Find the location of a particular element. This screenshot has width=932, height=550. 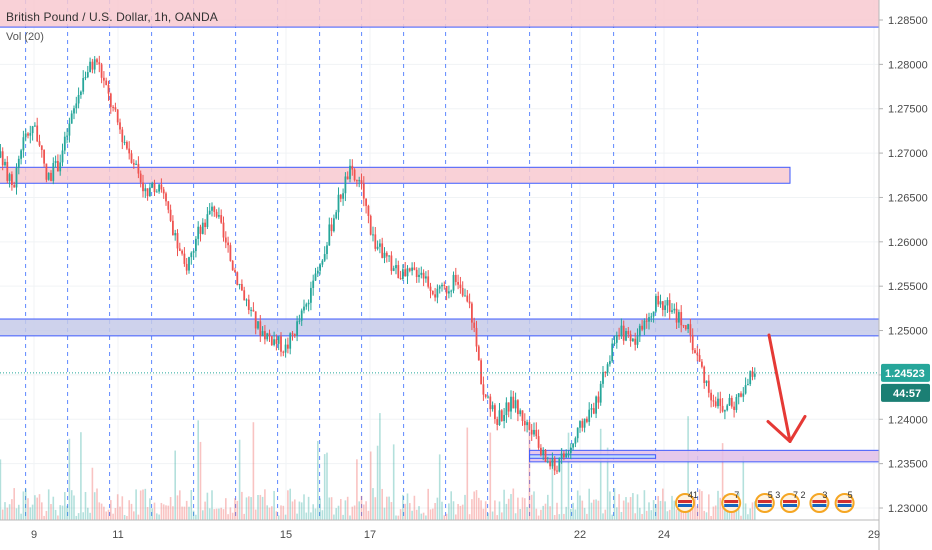

arrow-head-right is located at coordinates (797, 428).